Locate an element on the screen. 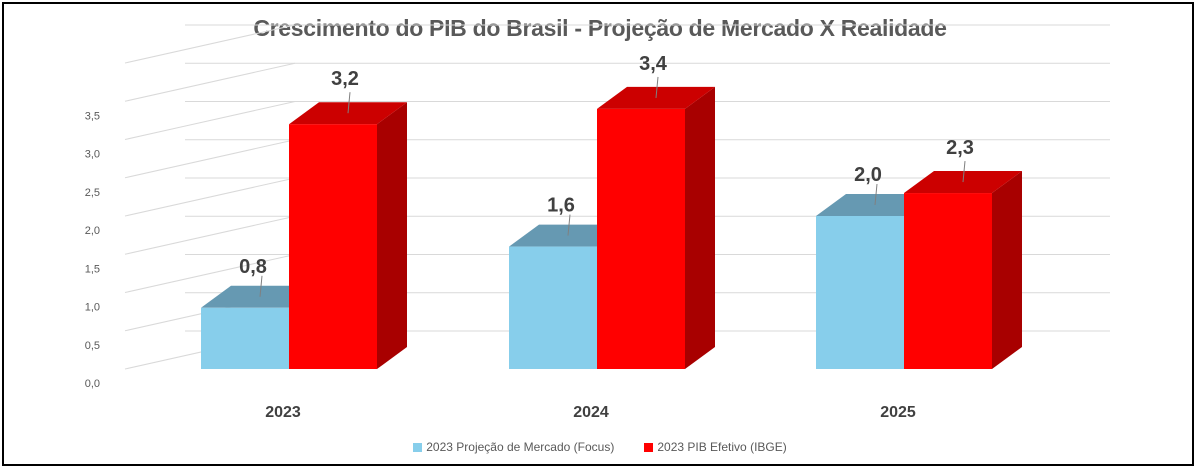  data-label: 3,2 is located at coordinates (345, 79).